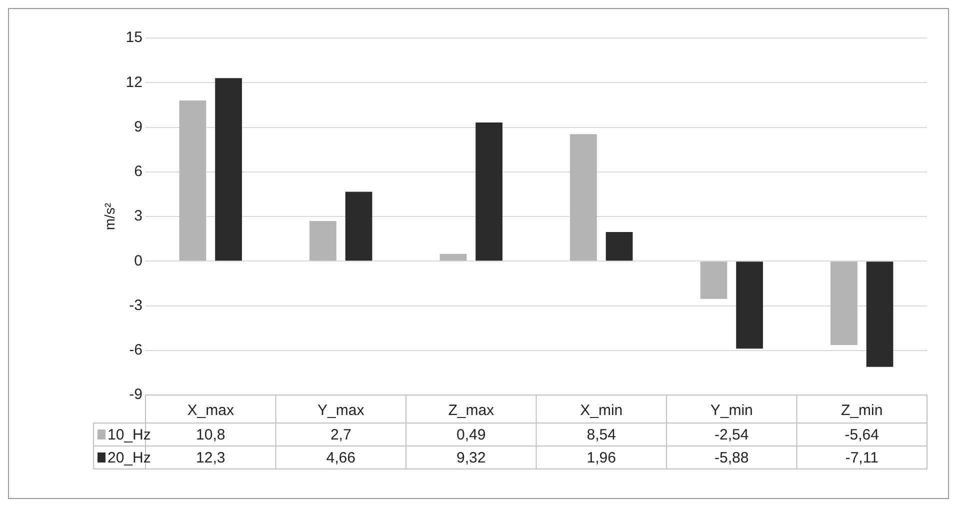  I want to click on y-tick-label: 6, so click(138, 171).